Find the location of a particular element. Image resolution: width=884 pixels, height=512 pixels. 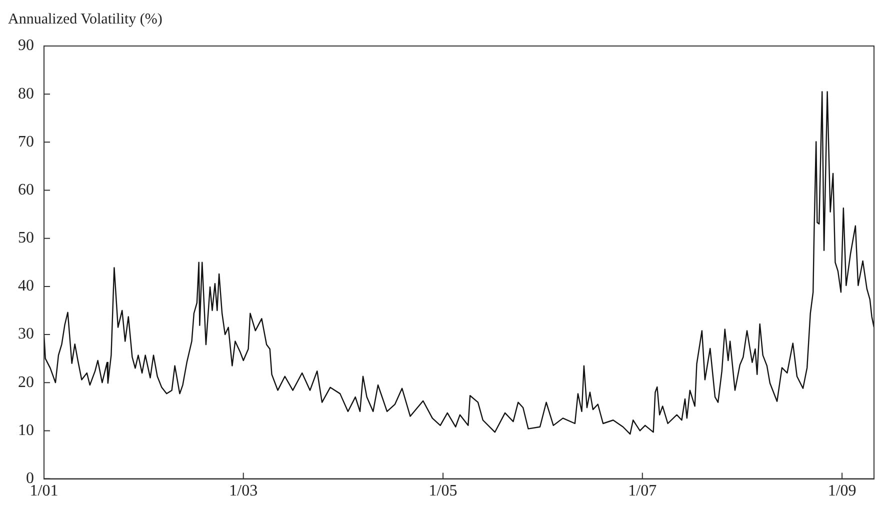

y-tick-label: 70 is located at coordinates (26, 141).